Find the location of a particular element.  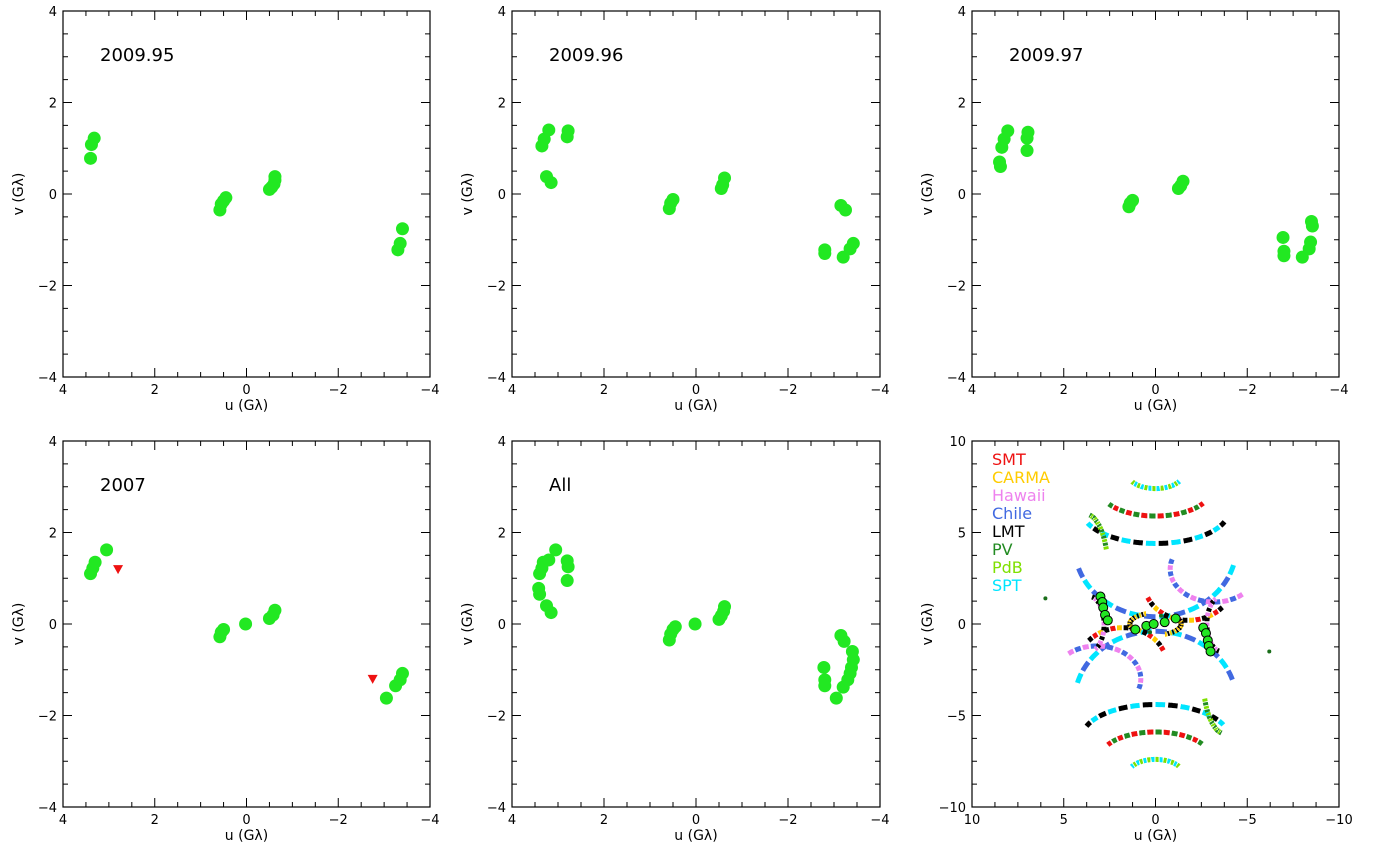

panel-label: 2009.97 is located at coordinates (1046, 55).